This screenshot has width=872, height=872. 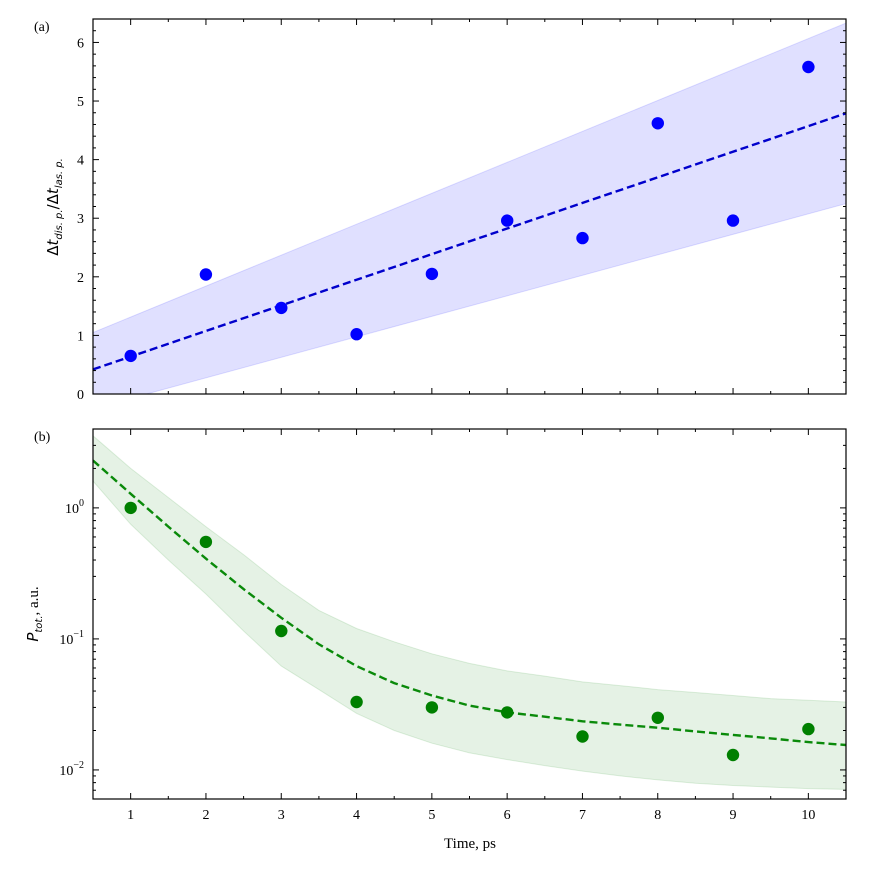 What do you see at coordinates (130, 815) in the screenshot?
I see `x-tick-label: 1` at bounding box center [130, 815].